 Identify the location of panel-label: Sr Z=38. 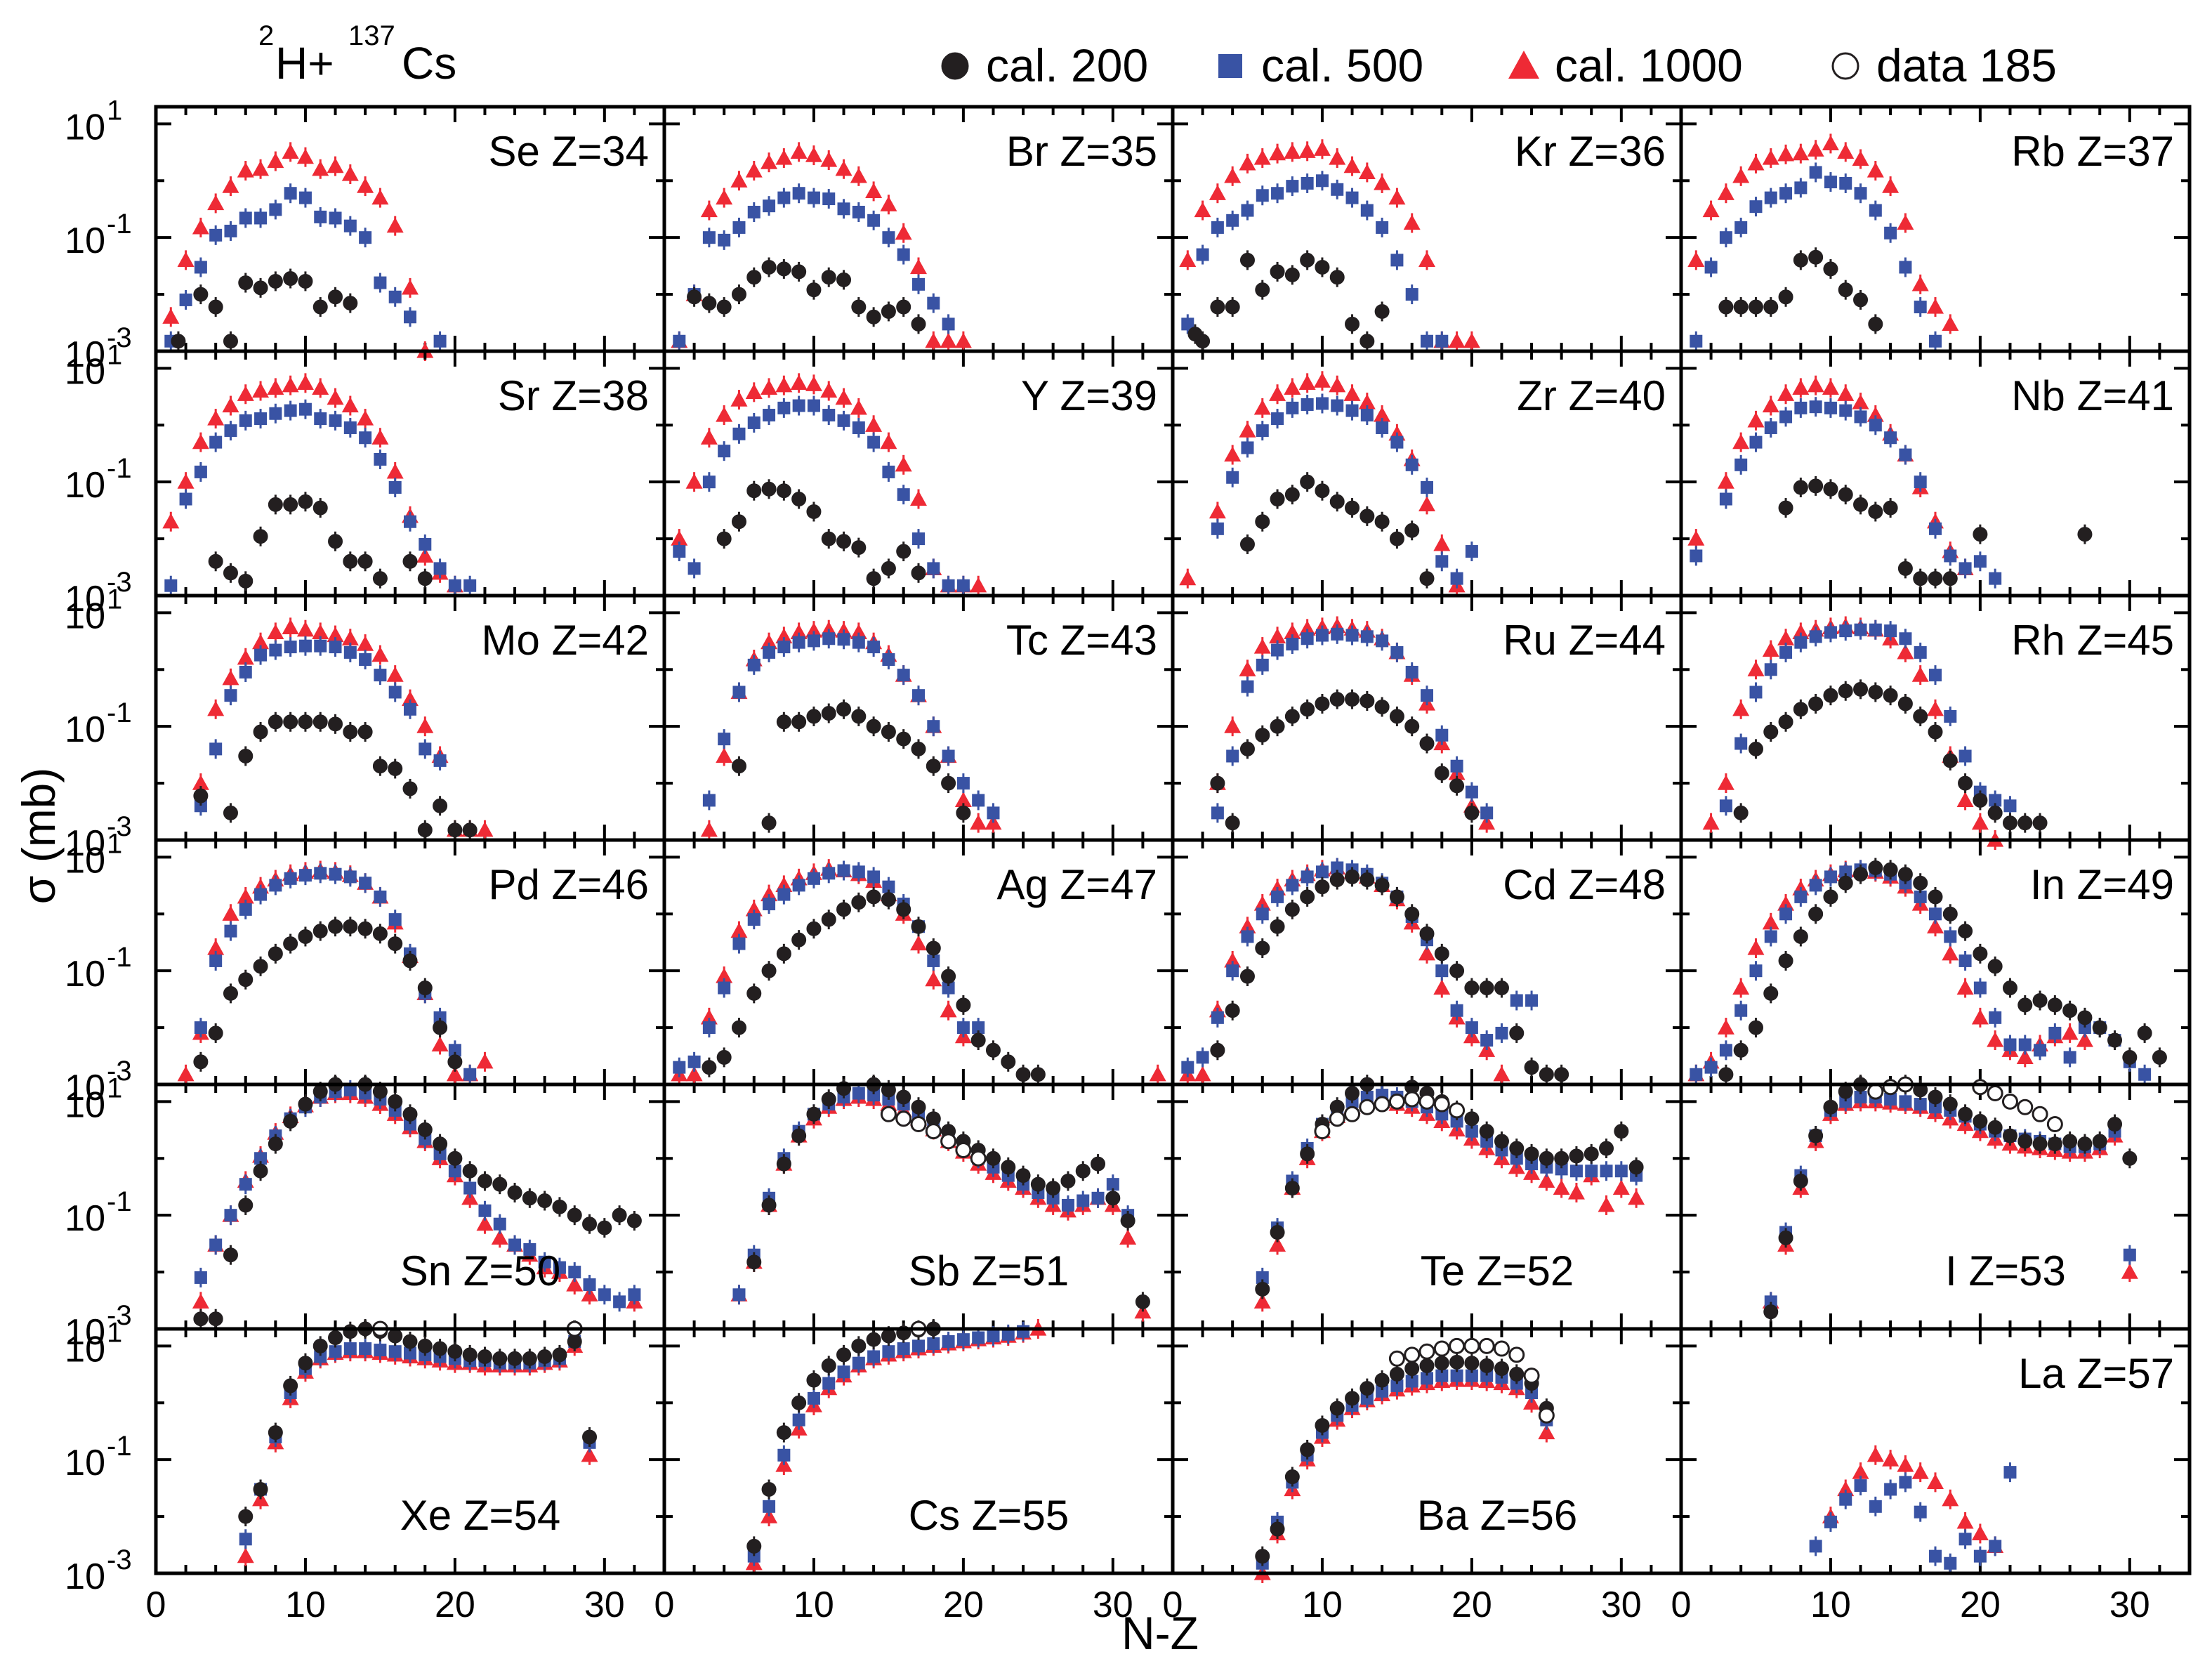
(573, 396).